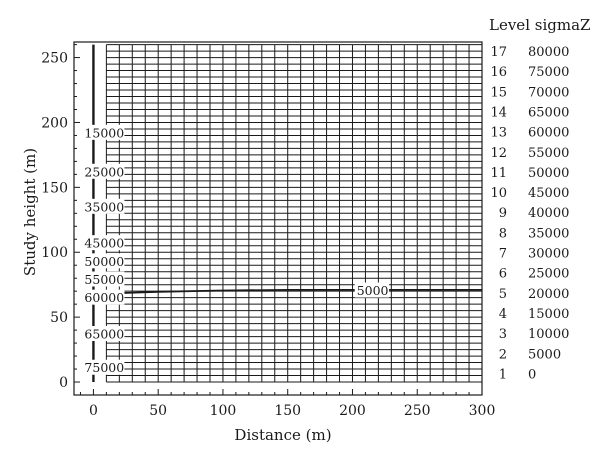  I want to click on contour-label: 25000, so click(104, 171).